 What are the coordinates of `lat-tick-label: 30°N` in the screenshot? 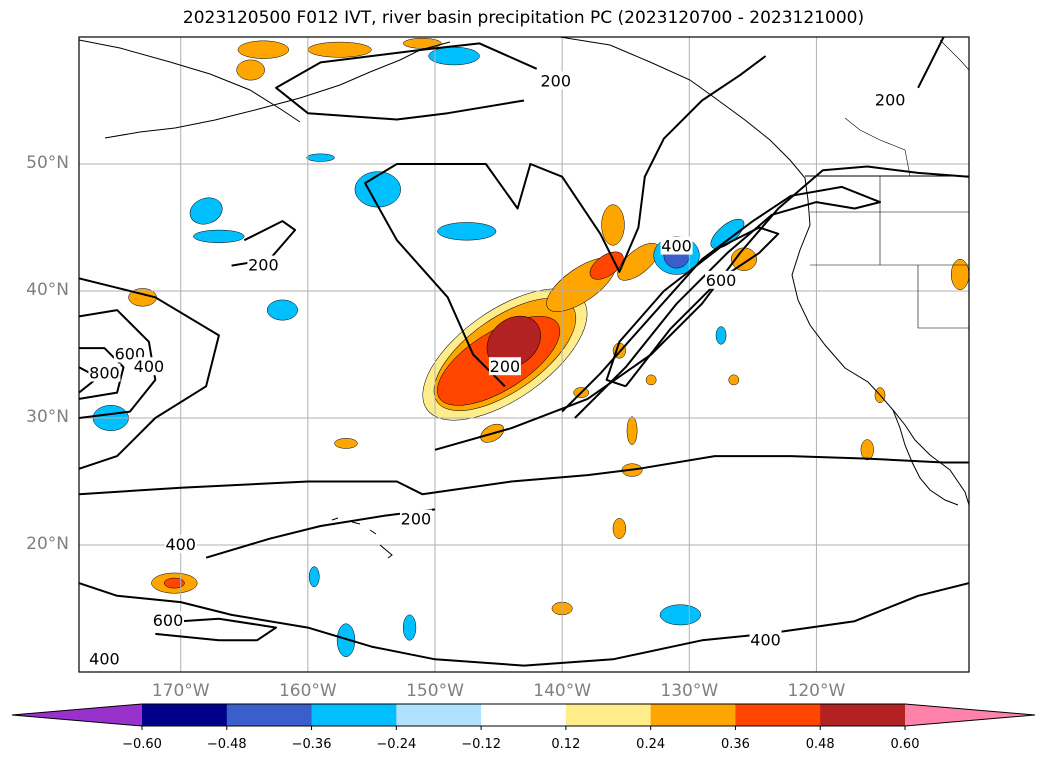 It's located at (47, 417).